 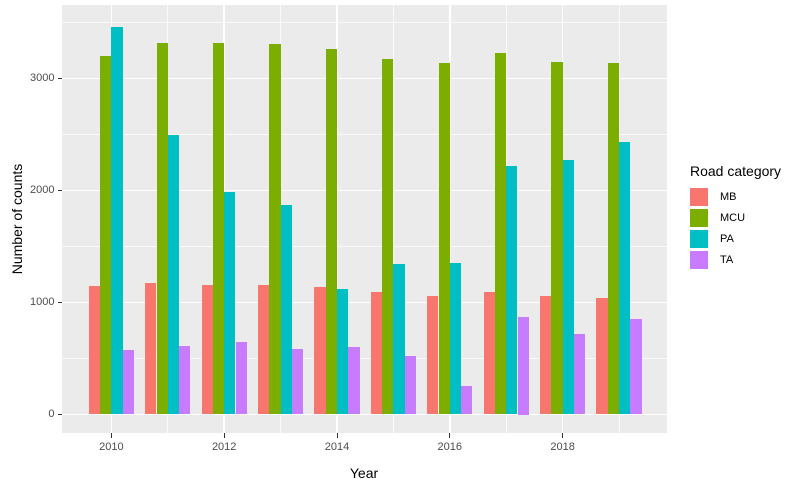 What do you see at coordinates (433, 355) in the screenshot?
I see `bar-mb-2016` at bounding box center [433, 355].